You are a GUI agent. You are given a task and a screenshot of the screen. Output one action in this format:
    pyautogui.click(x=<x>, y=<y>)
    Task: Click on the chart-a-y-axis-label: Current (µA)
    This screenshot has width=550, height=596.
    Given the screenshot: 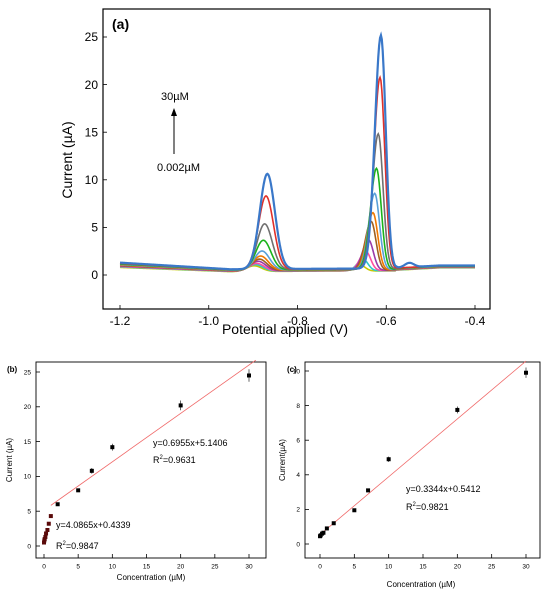 What is the action you would take?
    pyautogui.click(x=67, y=159)
    